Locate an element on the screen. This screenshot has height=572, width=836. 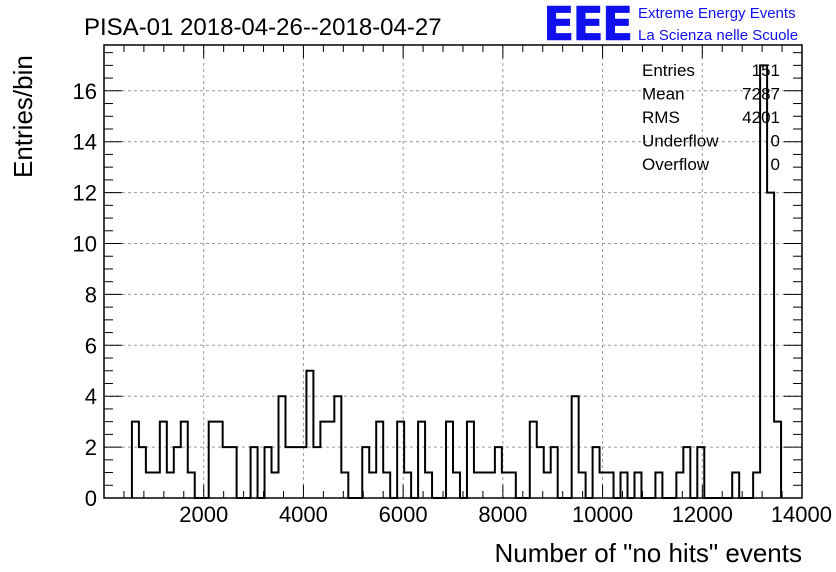
y-tick-label: 12 is located at coordinates (85, 193).